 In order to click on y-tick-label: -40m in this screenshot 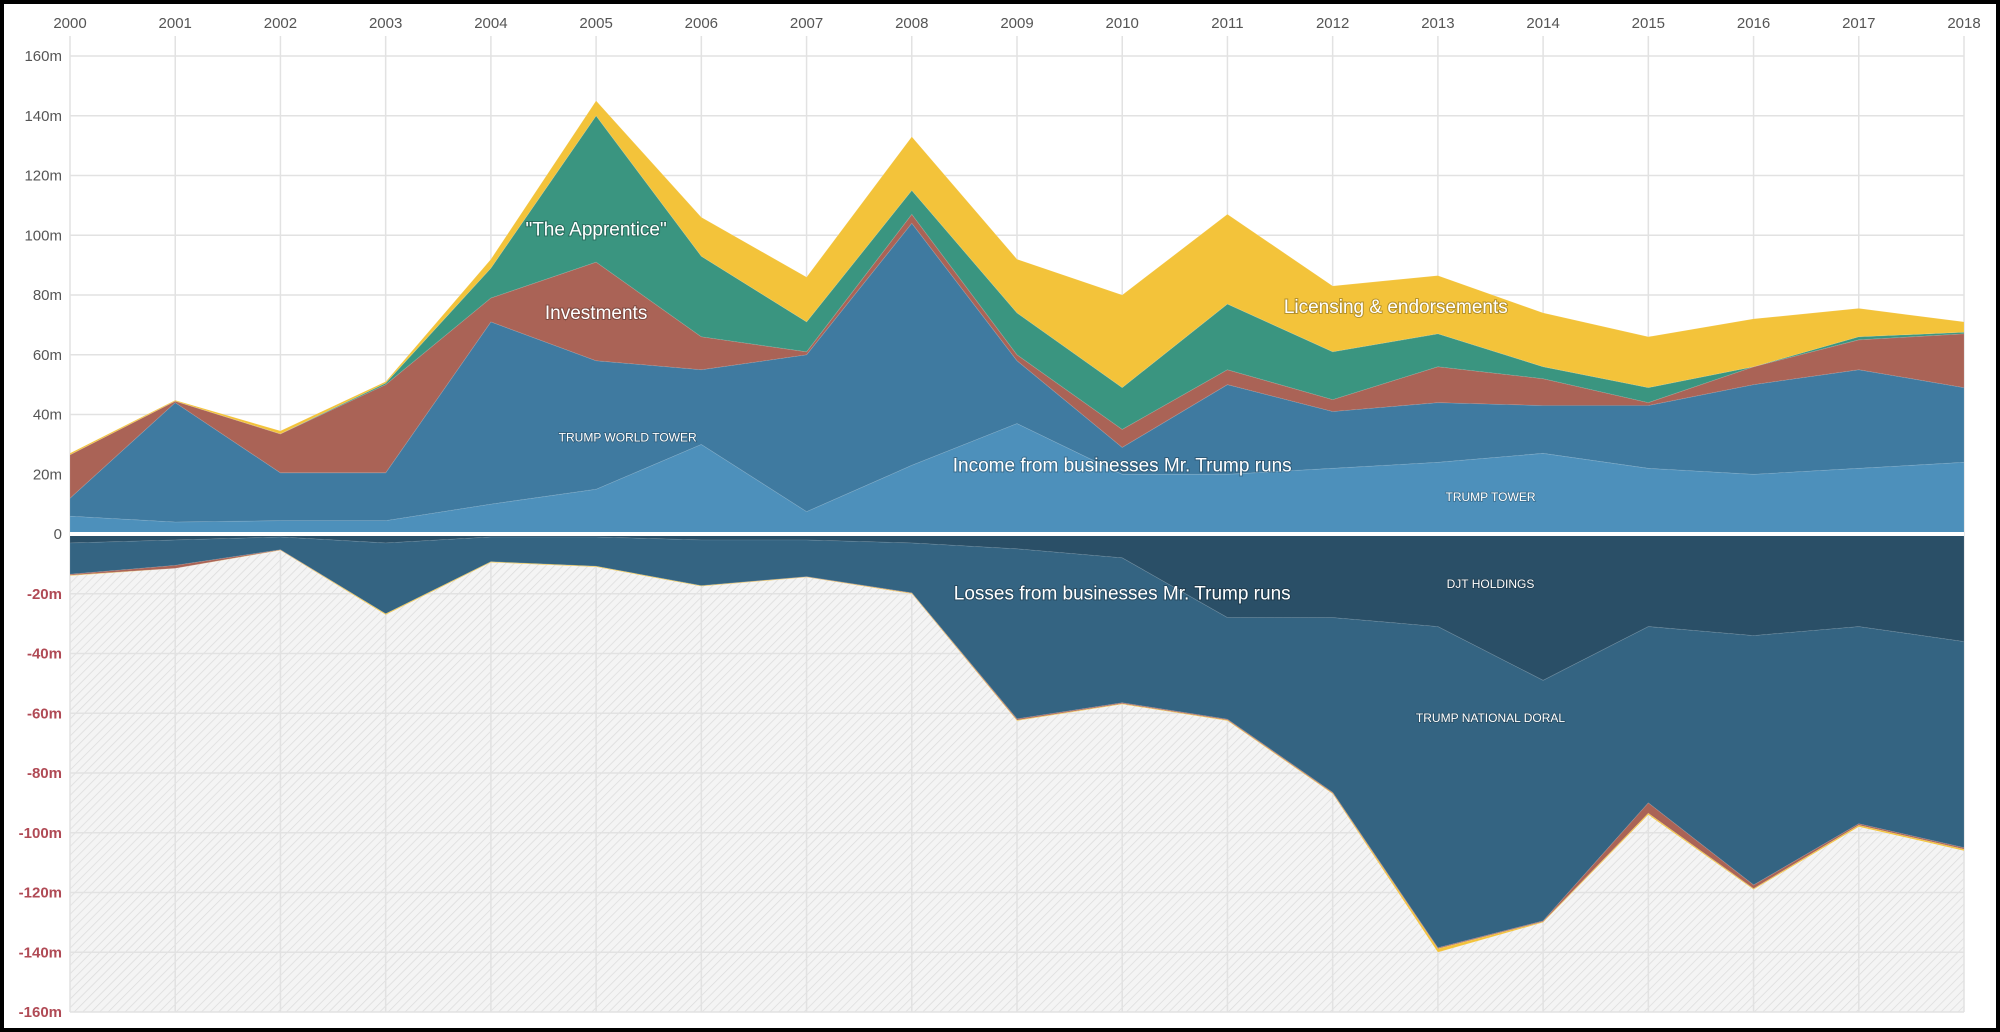, I will do `click(44, 654)`.